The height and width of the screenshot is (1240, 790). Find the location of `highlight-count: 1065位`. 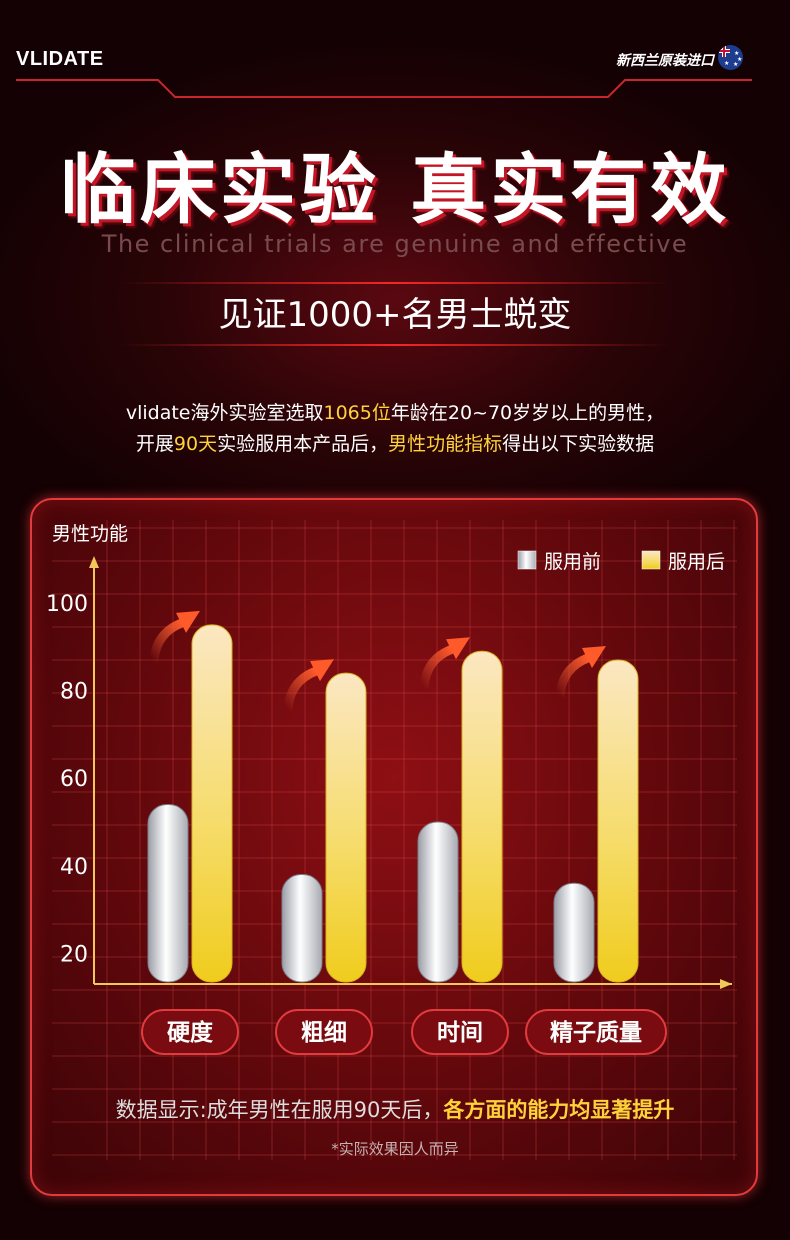

highlight-count: 1065位 is located at coordinates (357, 413).